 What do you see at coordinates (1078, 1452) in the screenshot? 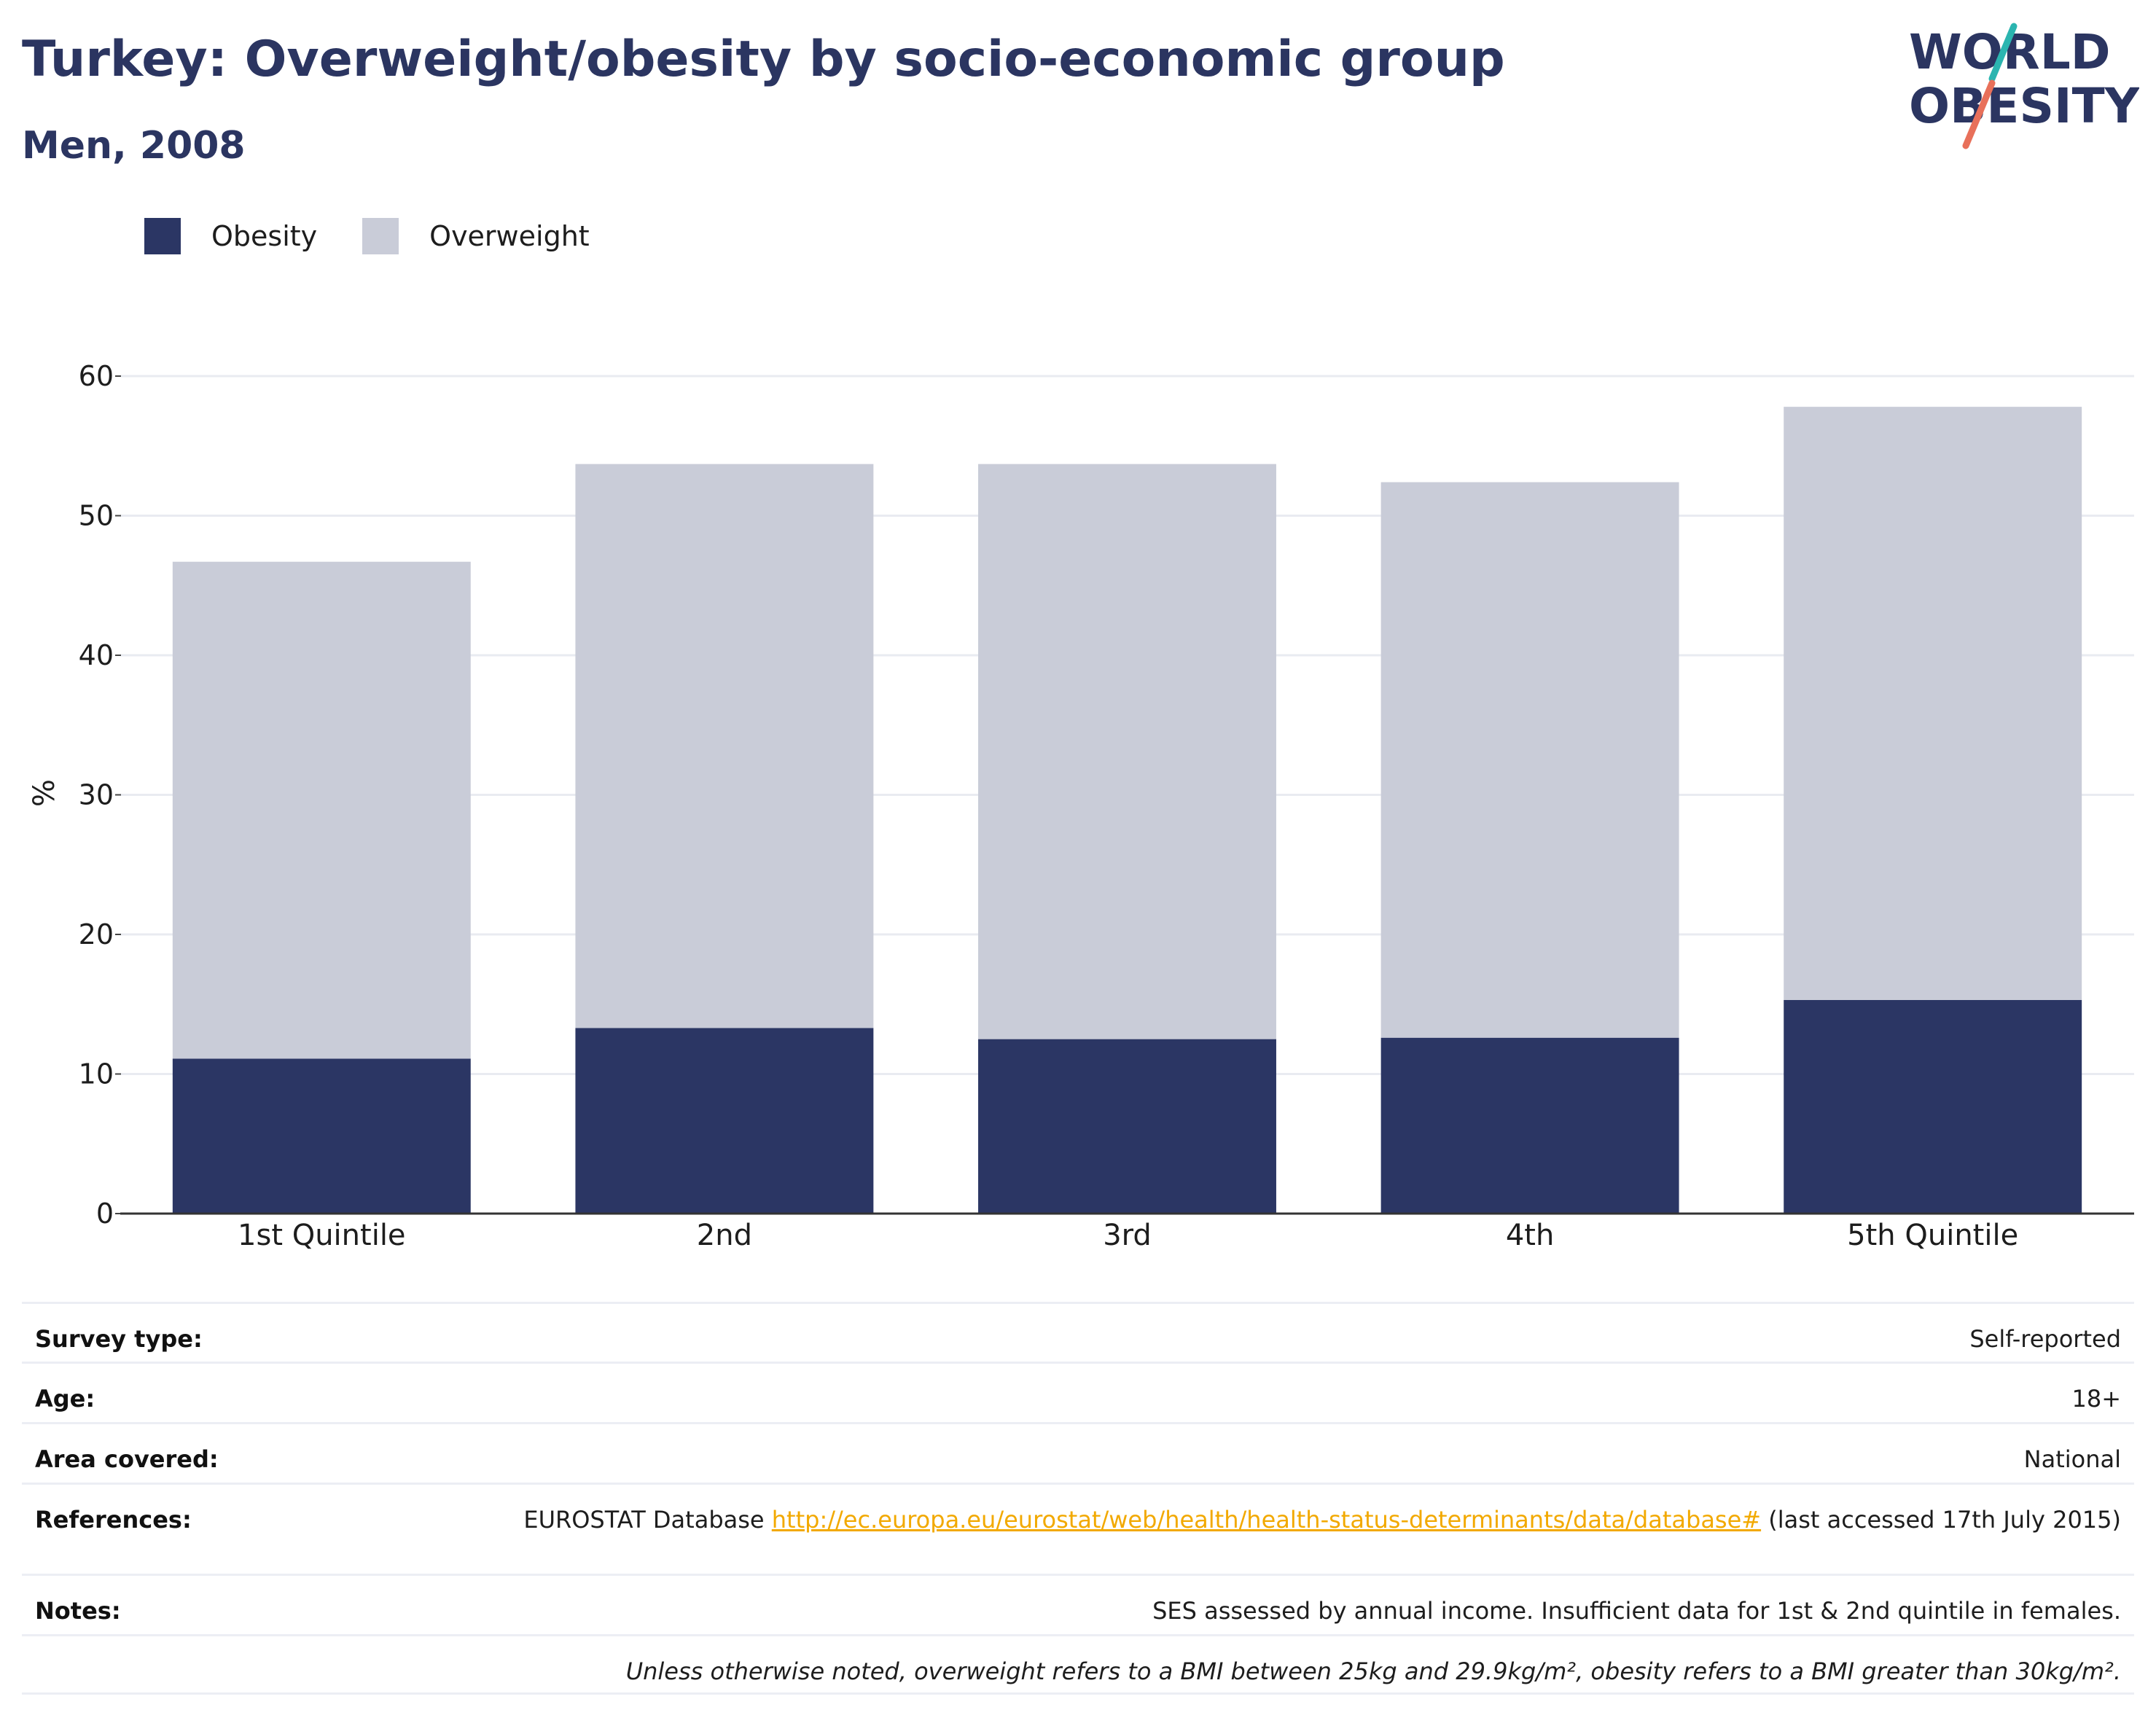
I see `info-row-area: Area covered: National` at bounding box center [1078, 1452].